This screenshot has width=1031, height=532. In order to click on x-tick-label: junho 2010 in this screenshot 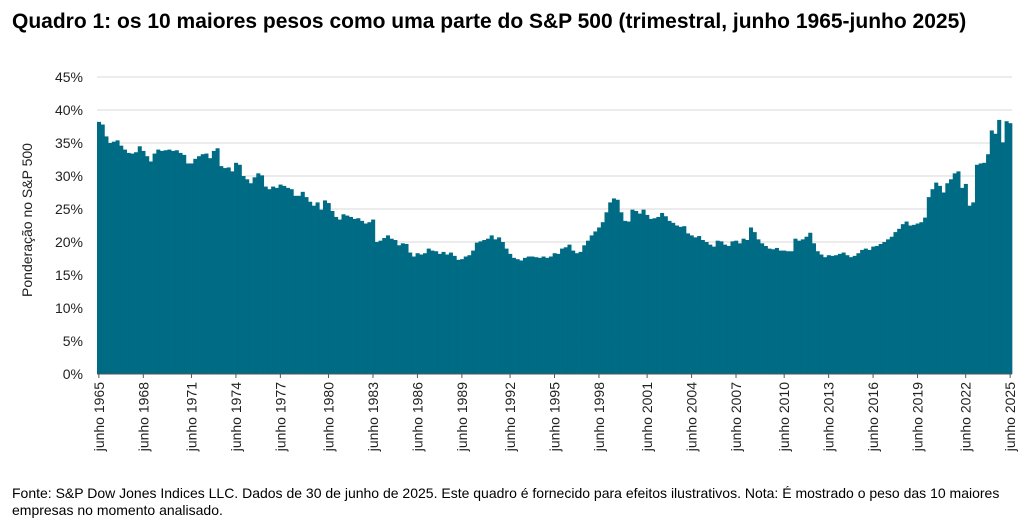, I will do `click(784, 417)`.